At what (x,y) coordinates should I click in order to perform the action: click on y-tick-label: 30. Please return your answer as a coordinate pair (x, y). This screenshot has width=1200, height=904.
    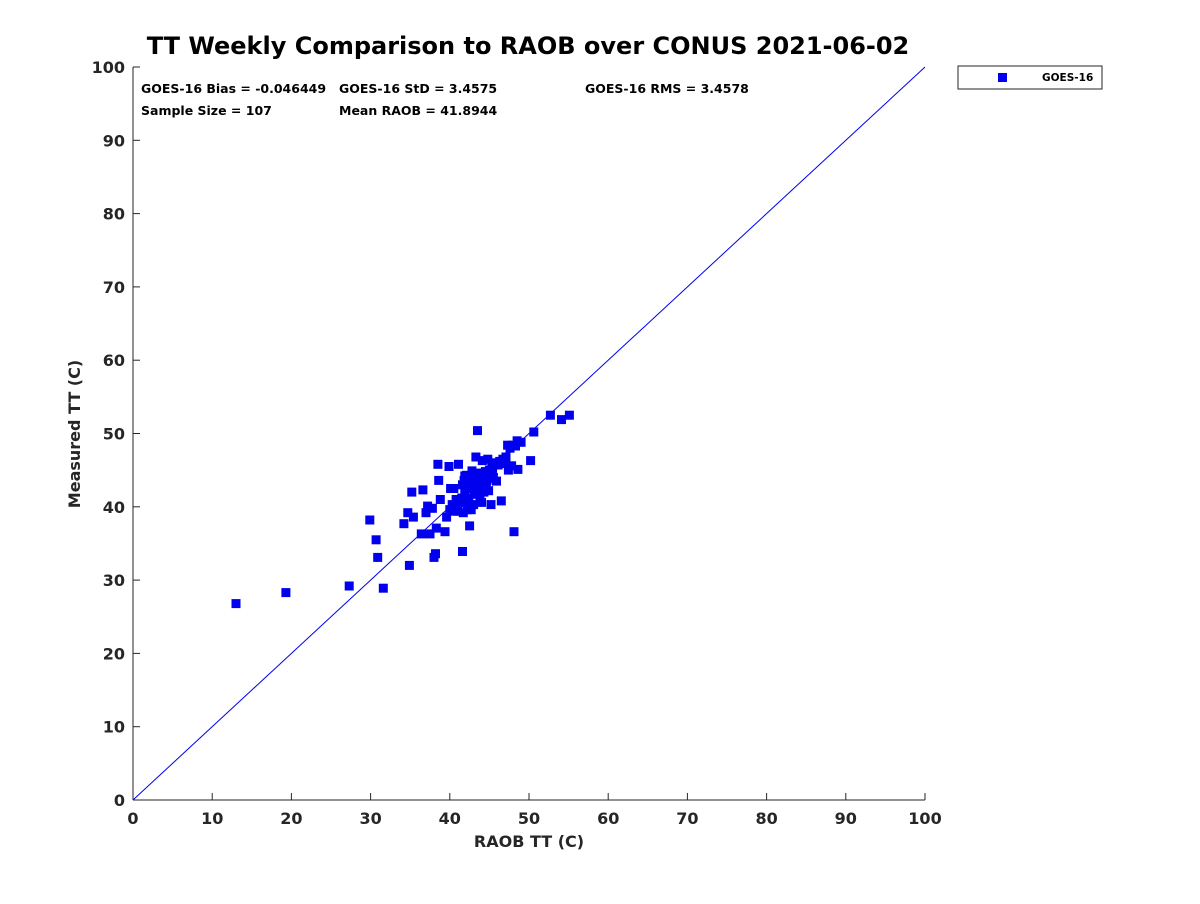
    Looking at the image, I should click on (114, 580).